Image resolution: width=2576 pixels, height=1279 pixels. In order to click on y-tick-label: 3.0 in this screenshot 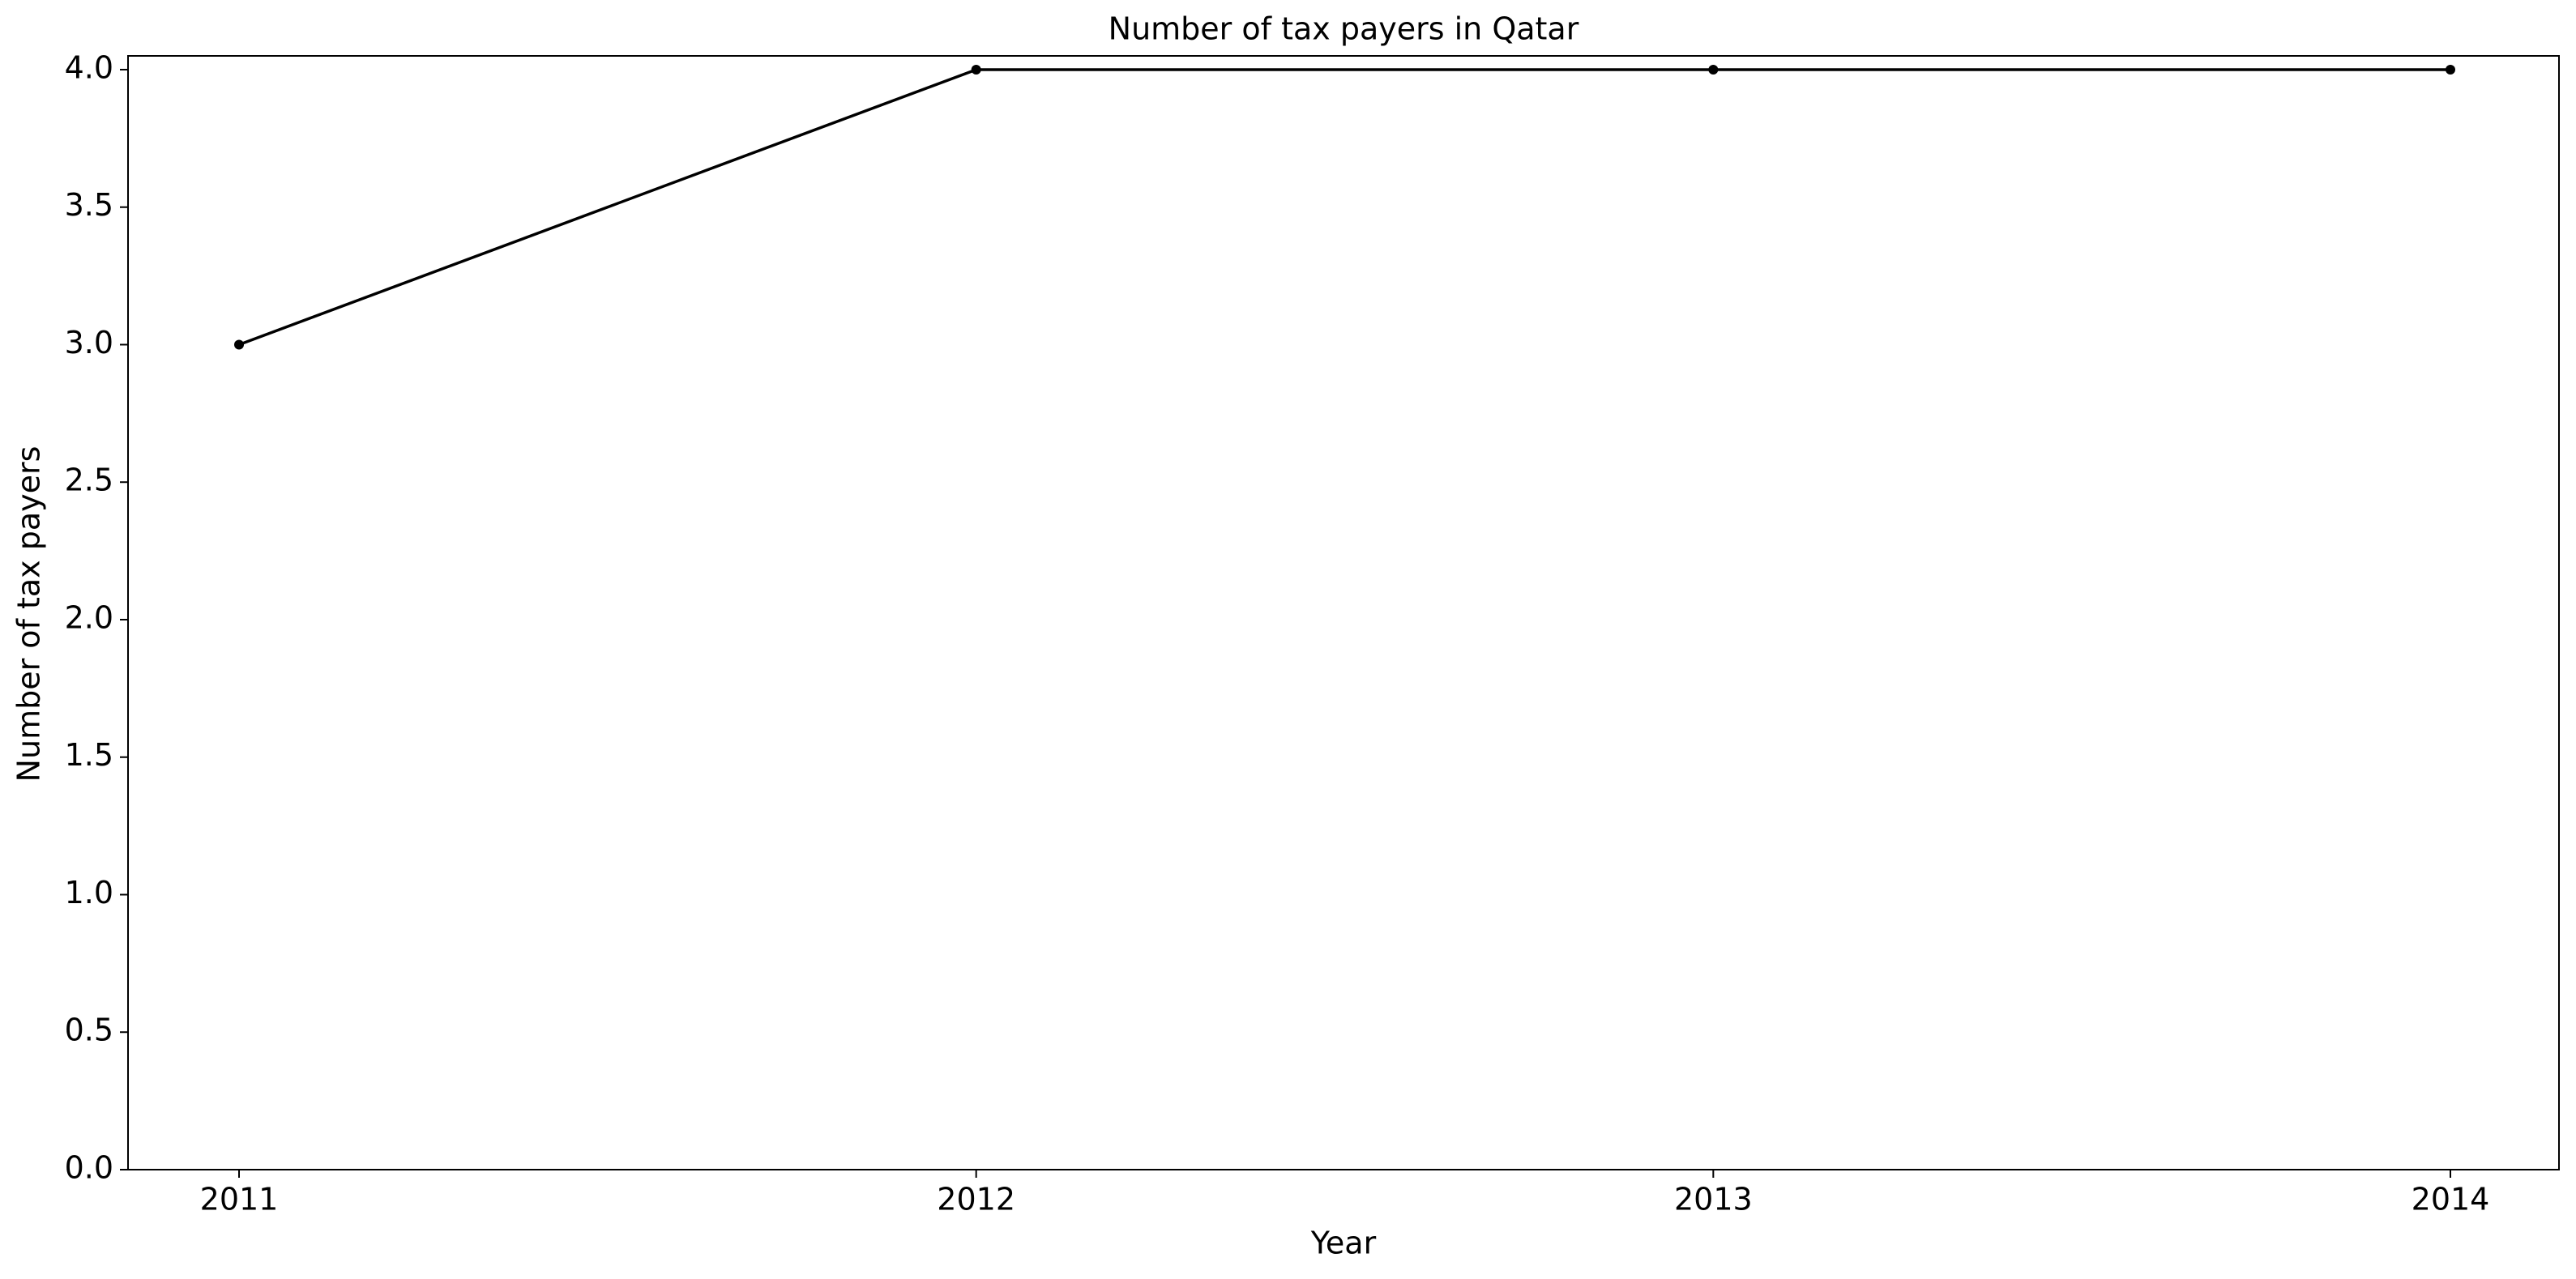, I will do `click(89, 342)`.